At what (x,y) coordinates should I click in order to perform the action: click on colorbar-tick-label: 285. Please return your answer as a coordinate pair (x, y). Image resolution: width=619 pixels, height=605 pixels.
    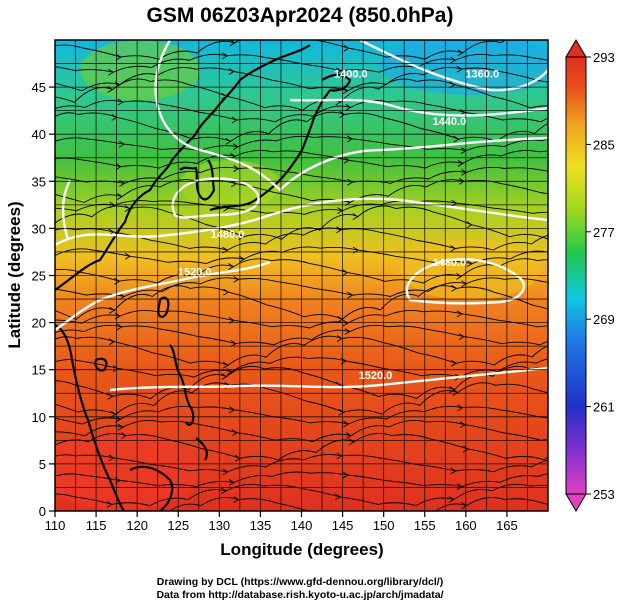
    Looking at the image, I should click on (604, 144).